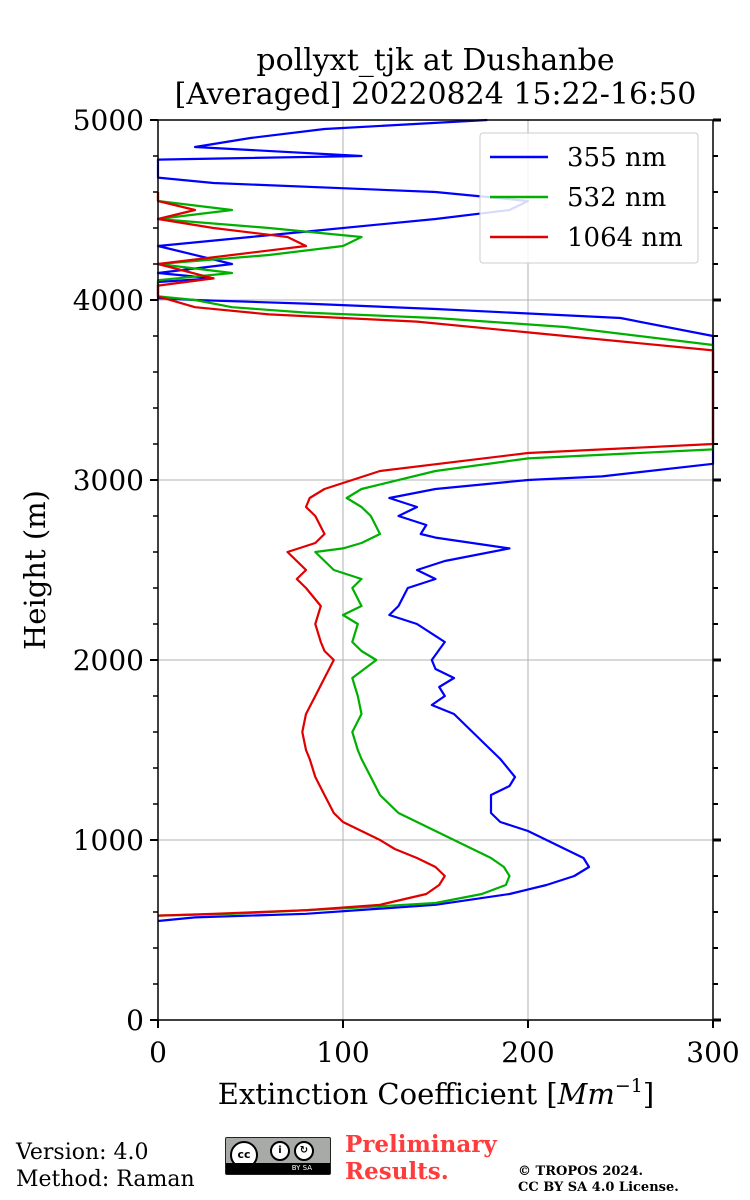 The width and height of the screenshot is (750, 1200). What do you see at coordinates (108, 660) in the screenshot?
I see `y-tick-label-2: 2000` at bounding box center [108, 660].